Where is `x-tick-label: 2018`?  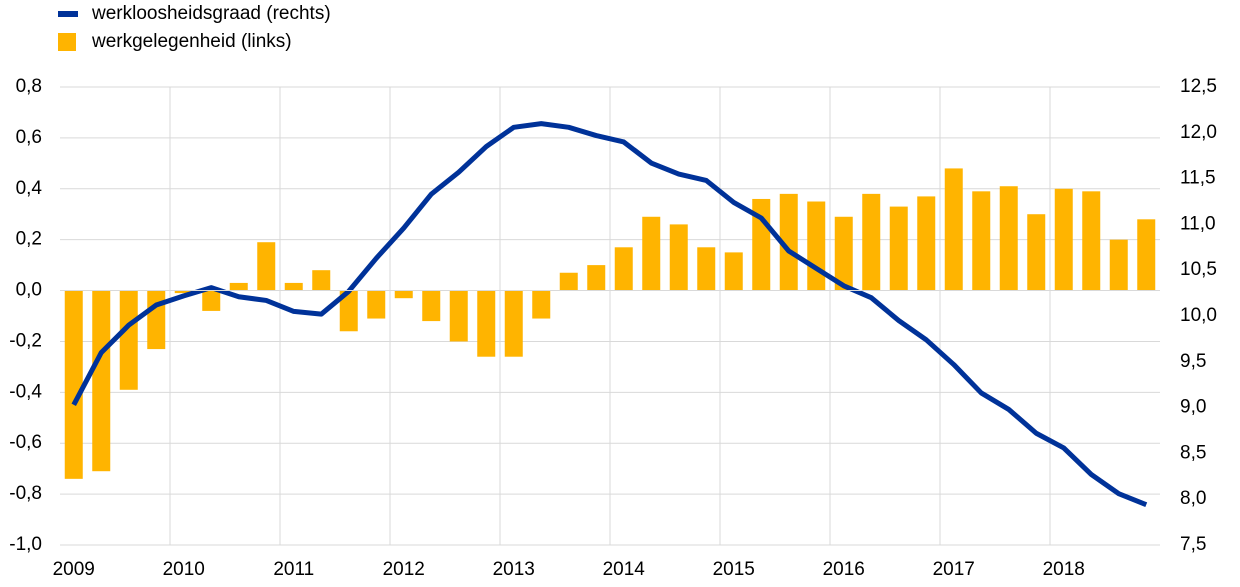 x-tick-label: 2018 is located at coordinates (1064, 569).